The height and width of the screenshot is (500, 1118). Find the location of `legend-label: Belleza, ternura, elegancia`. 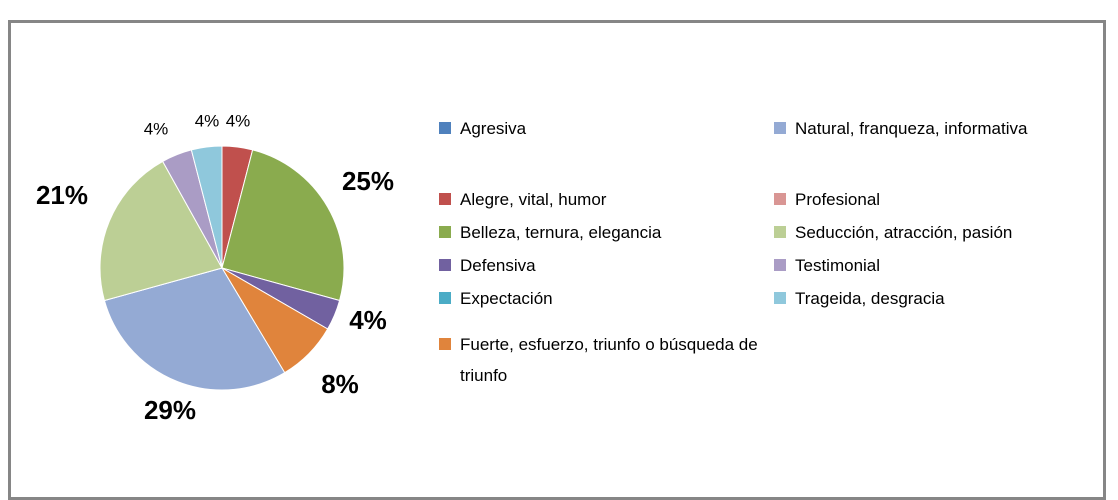

legend-label: Belleza, ternura, elegancia is located at coordinates (561, 232).